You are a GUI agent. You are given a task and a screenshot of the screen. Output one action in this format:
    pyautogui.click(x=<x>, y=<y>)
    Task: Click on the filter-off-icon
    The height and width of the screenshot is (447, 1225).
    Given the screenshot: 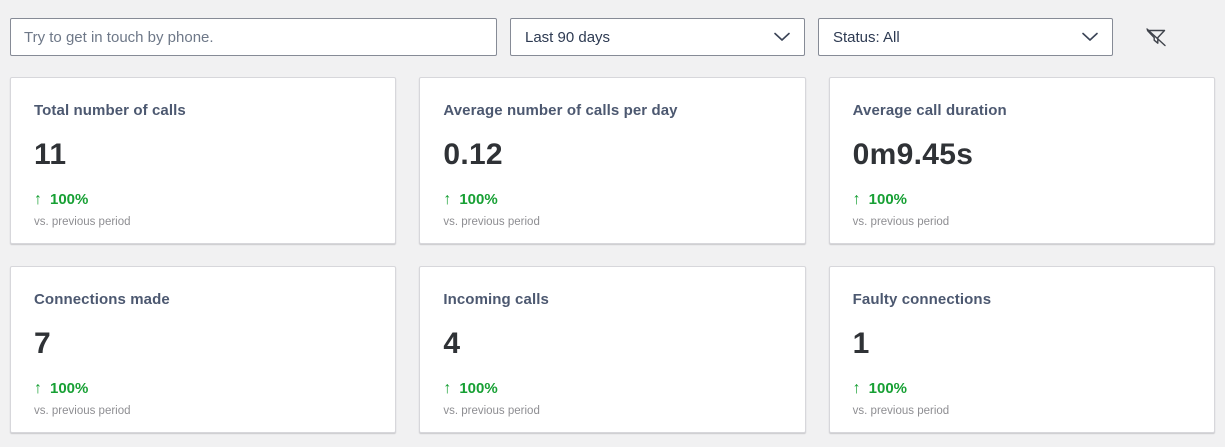 What is the action you would take?
    pyautogui.click(x=1156, y=37)
    